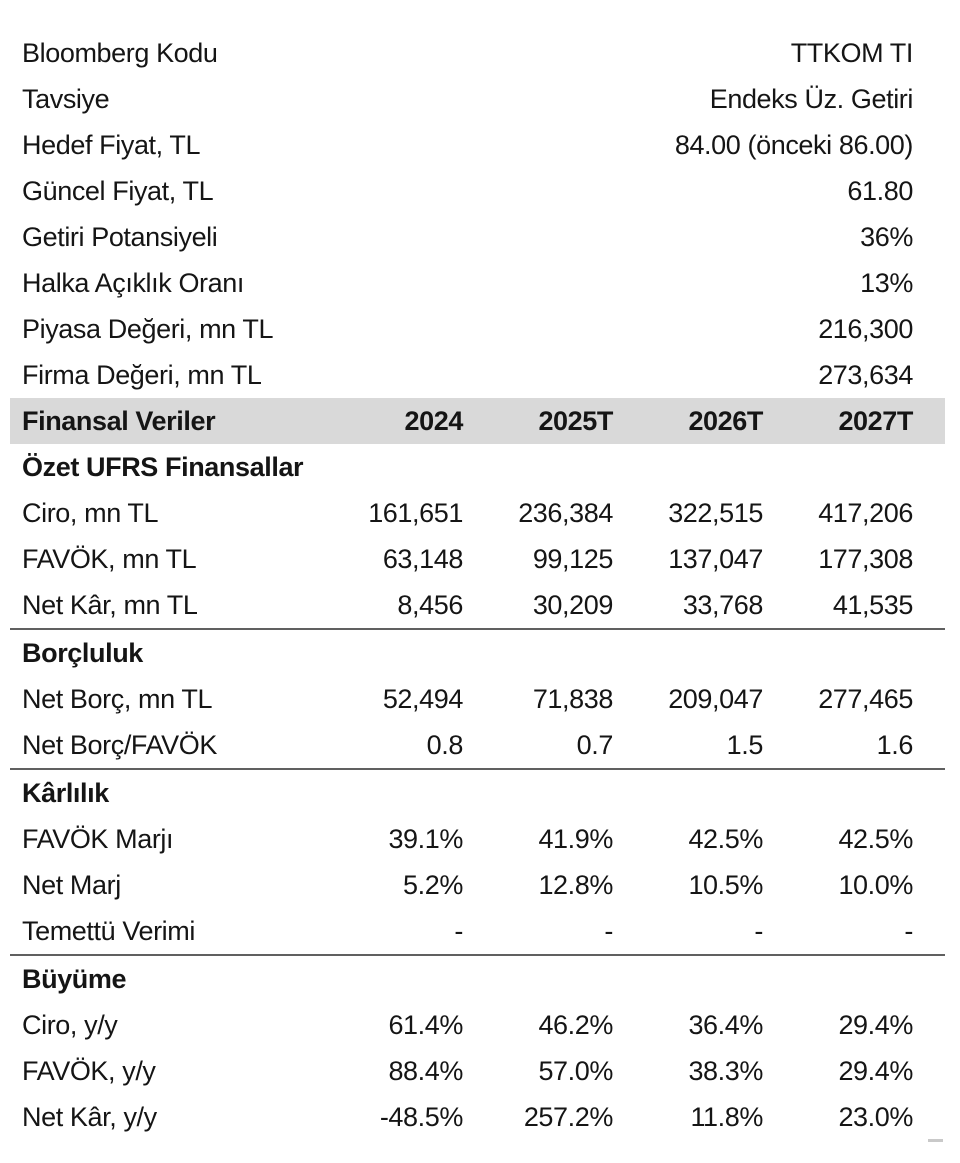 The width and height of the screenshot is (960, 1163). What do you see at coordinates (723, 604) in the screenshot?
I see `cell-value: 33,768` at bounding box center [723, 604].